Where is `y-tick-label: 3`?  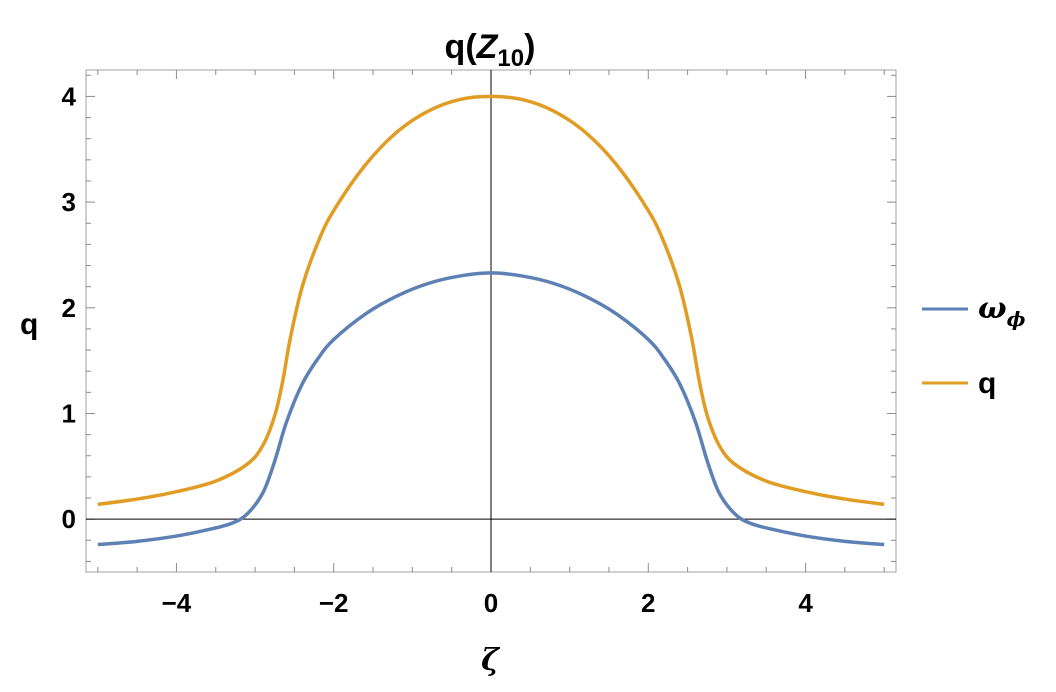
y-tick-label: 3 is located at coordinates (69, 202).